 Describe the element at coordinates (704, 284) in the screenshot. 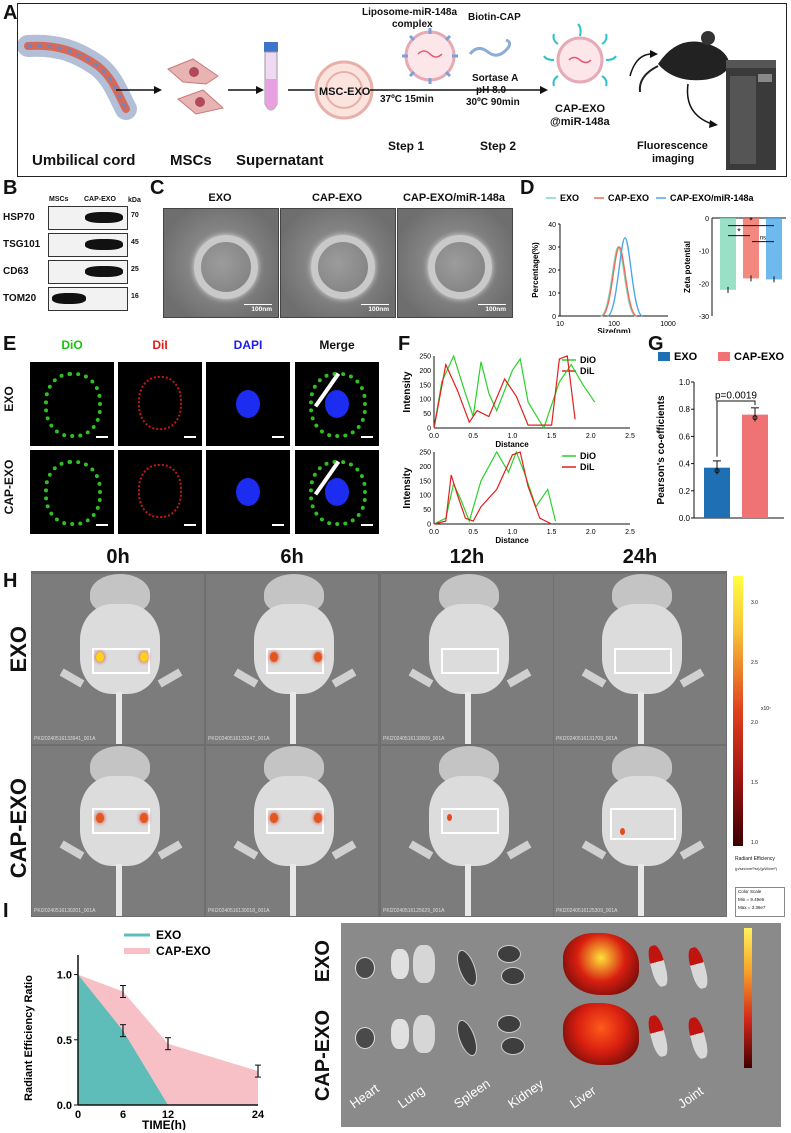

I see `zeta-y-tick: -20` at that location.